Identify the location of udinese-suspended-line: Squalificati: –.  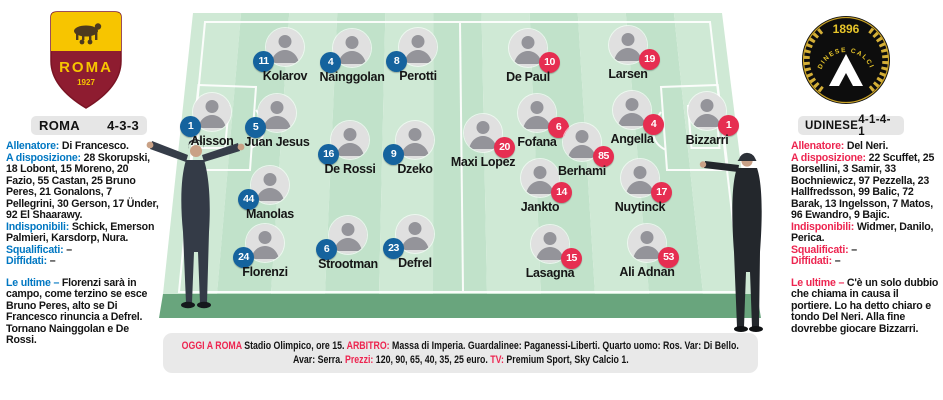
(824, 249).